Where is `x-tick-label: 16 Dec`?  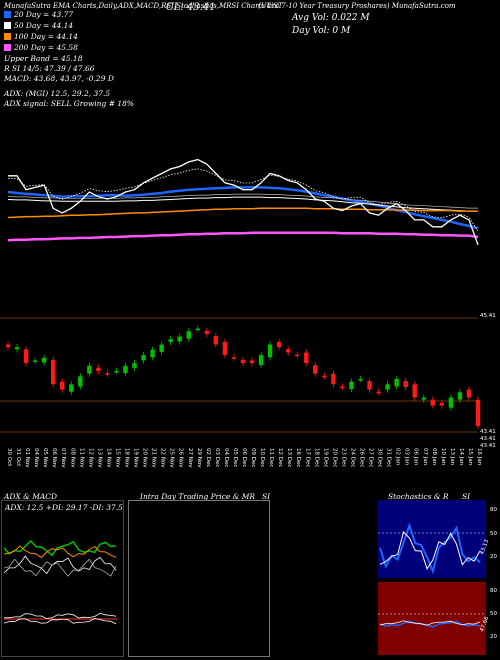 x-tick-label: 16 Dec is located at coordinates (298, 457).